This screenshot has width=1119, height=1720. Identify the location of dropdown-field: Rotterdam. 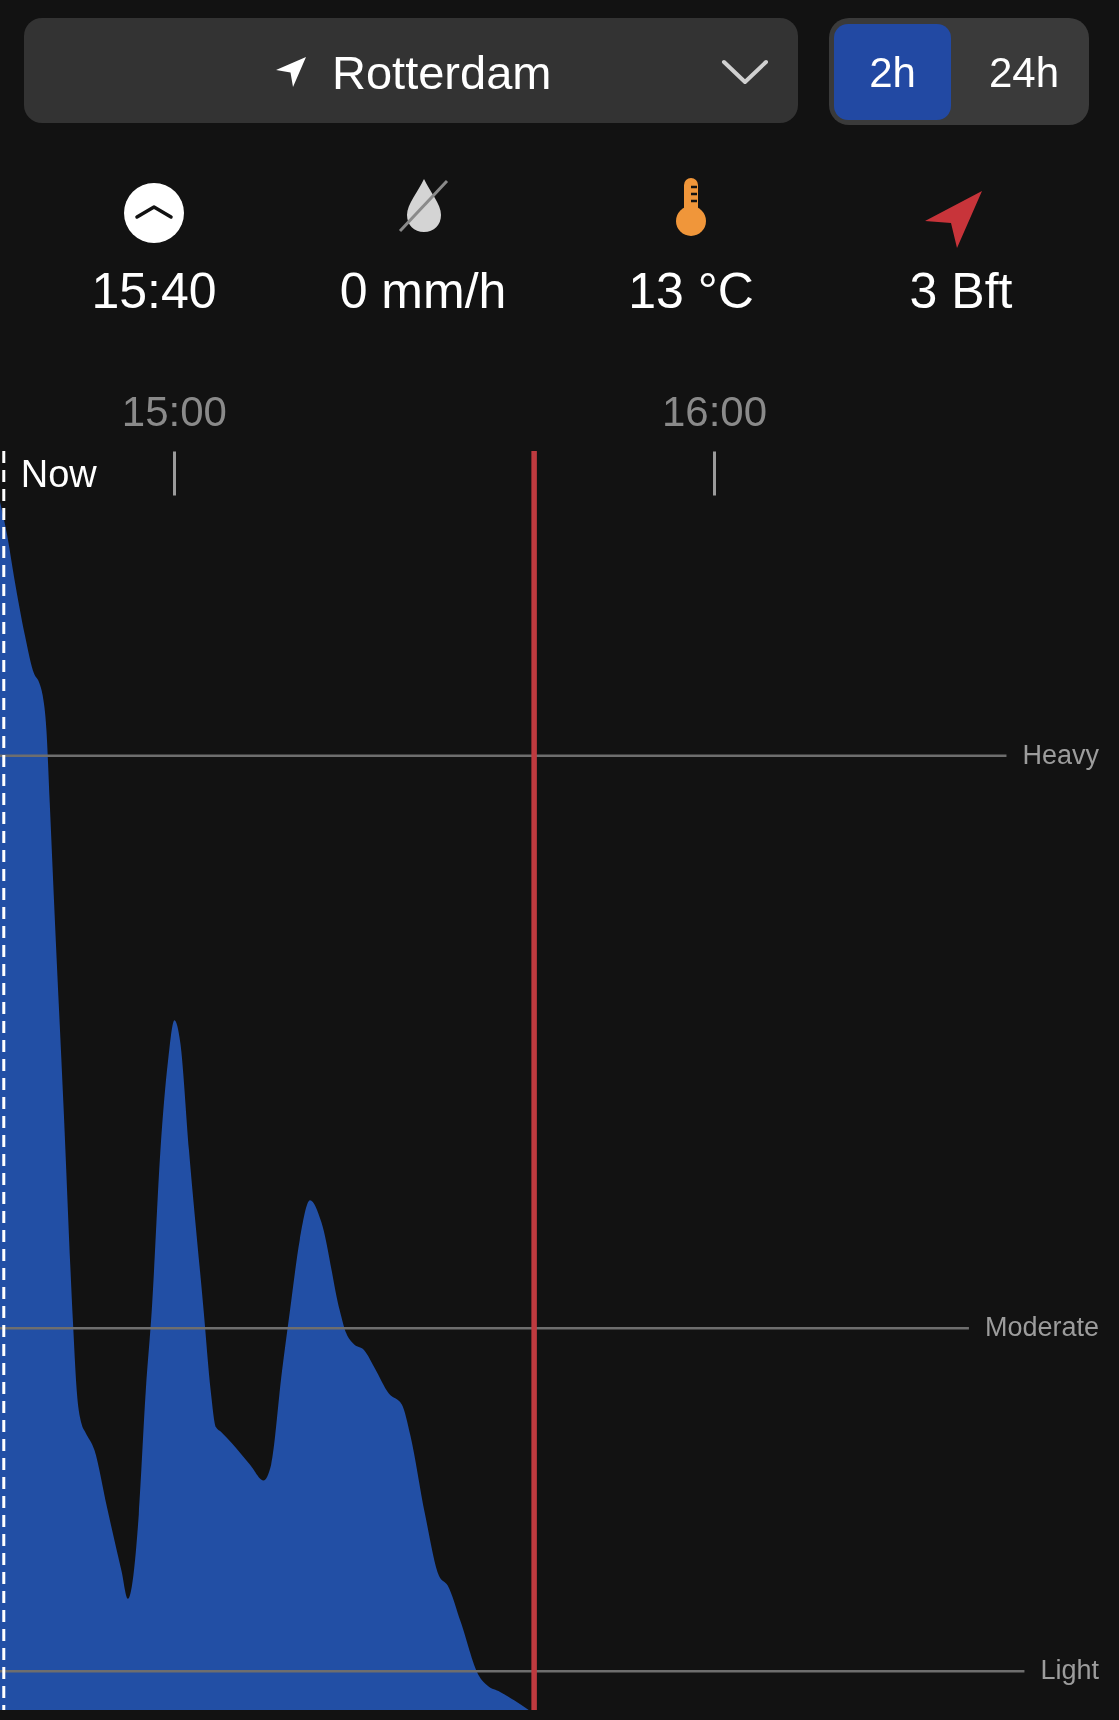
(411, 70).